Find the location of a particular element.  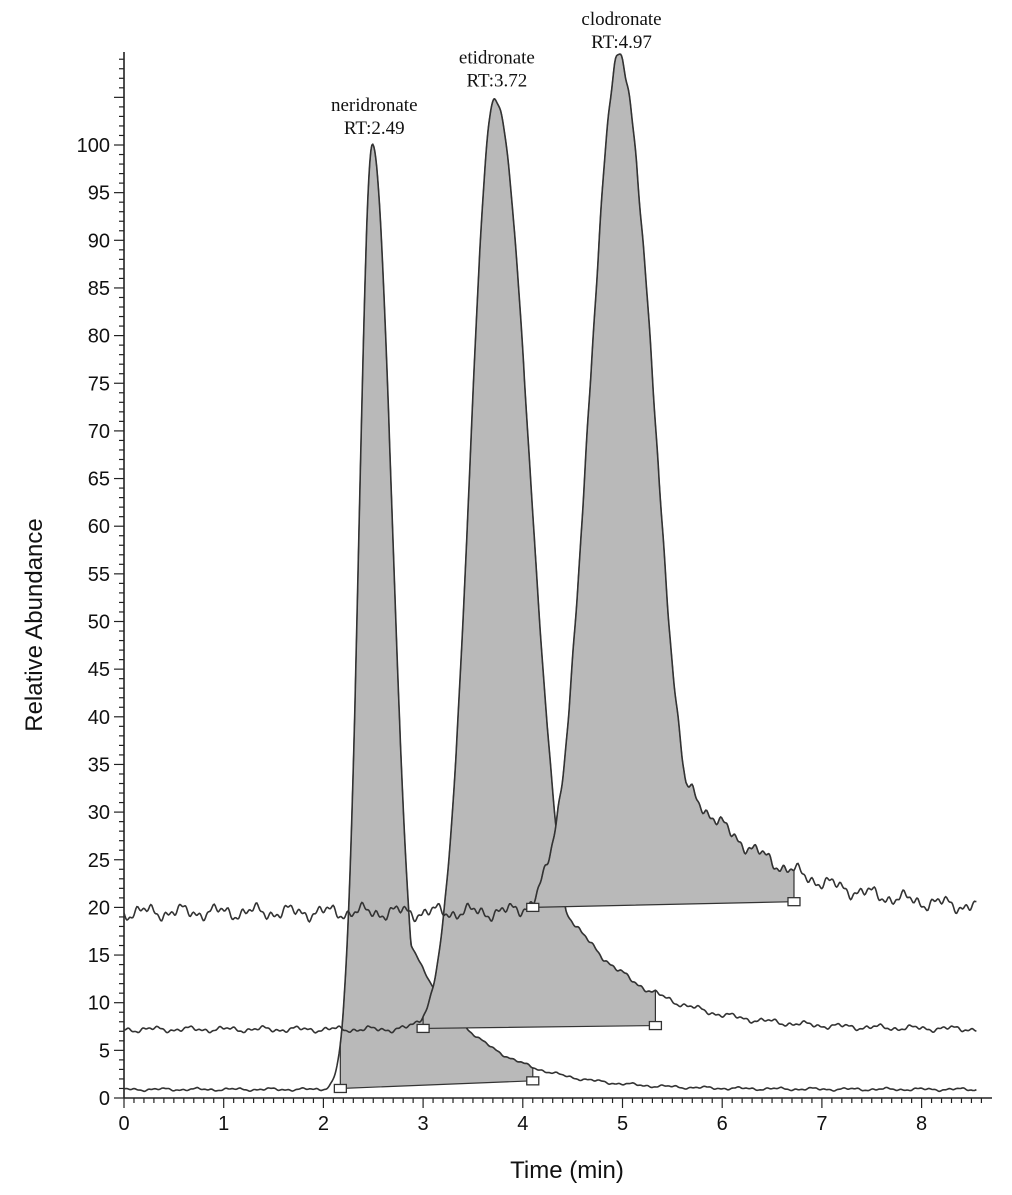

x-tick-label: 5 is located at coordinates (622, 1124).